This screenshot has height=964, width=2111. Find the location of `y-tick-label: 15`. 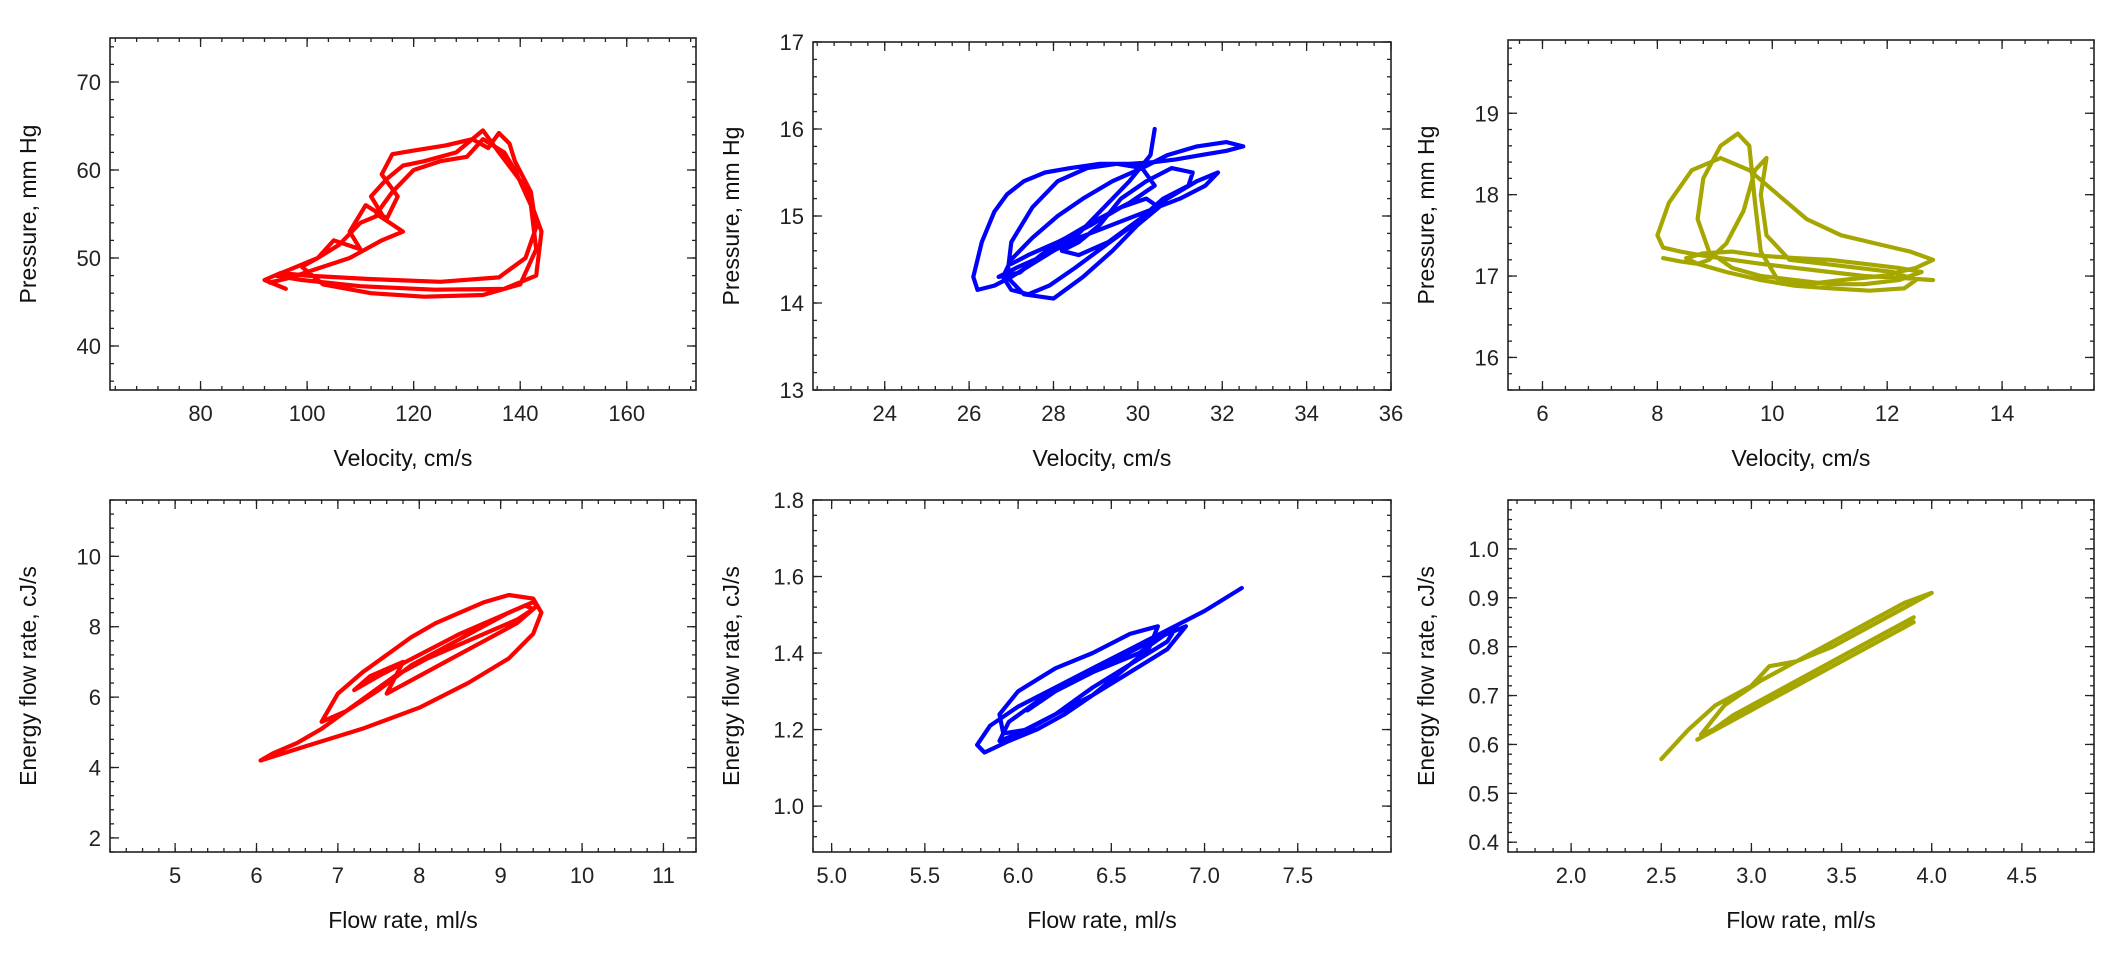

y-tick-label: 15 is located at coordinates (792, 216).